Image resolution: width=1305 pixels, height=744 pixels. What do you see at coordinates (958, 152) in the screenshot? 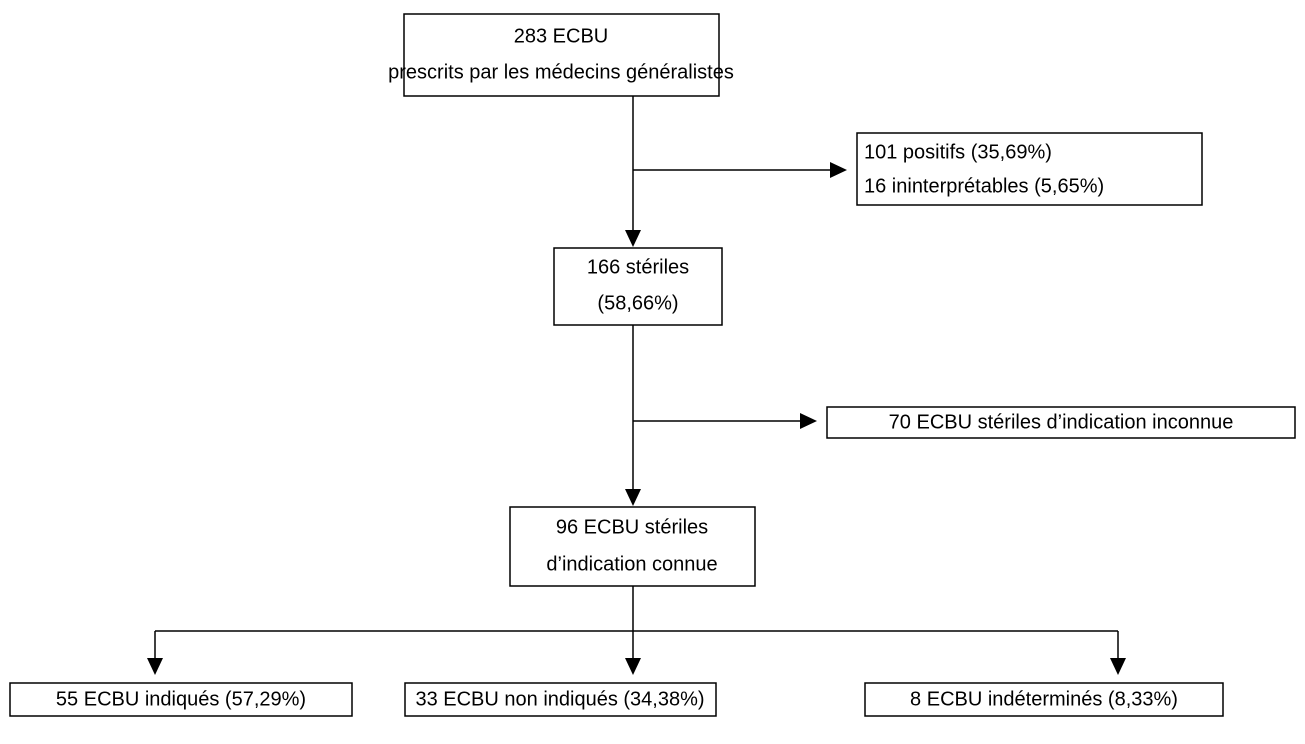
I see `node-text: 101 positifs (35,69%)` at bounding box center [958, 152].